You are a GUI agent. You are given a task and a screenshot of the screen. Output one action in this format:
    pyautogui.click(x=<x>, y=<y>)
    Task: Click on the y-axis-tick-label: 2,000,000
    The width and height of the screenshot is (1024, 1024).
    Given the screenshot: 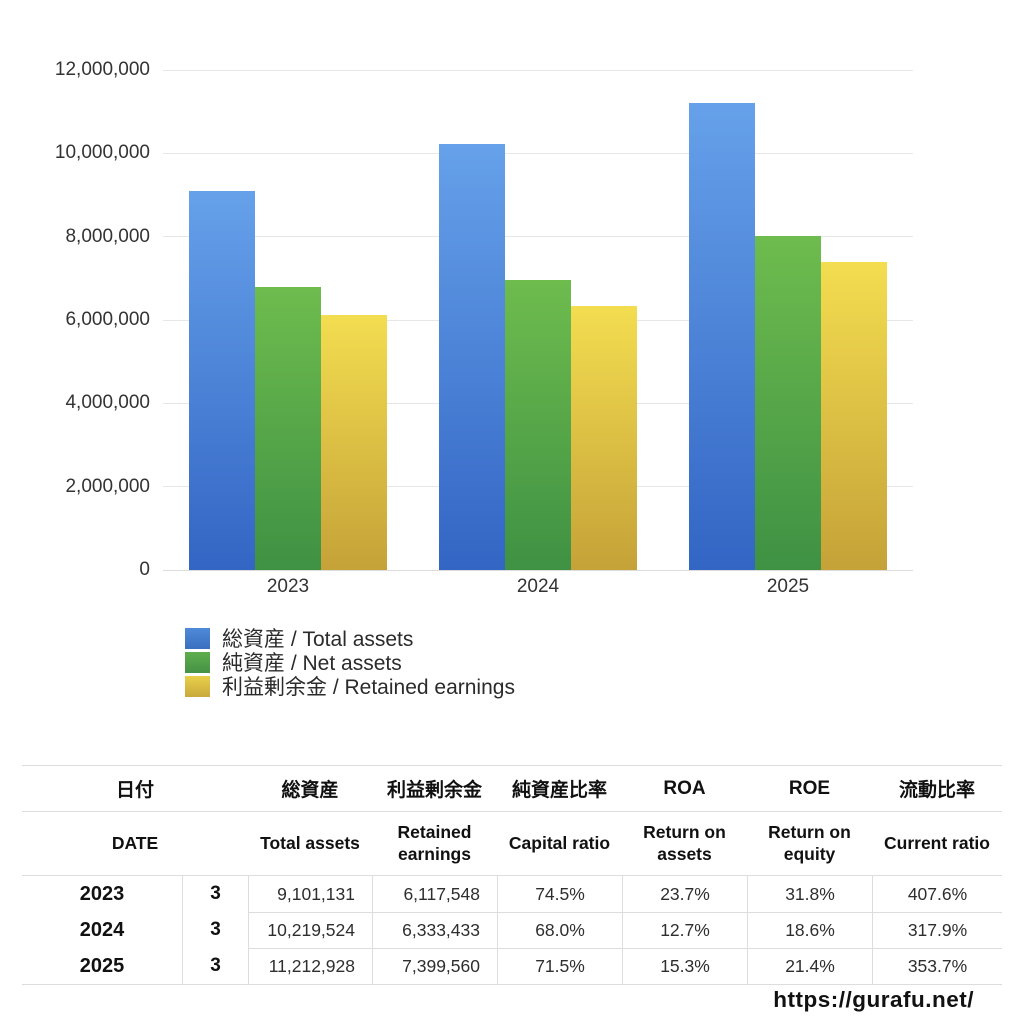 What is the action you would take?
    pyautogui.click(x=107, y=486)
    